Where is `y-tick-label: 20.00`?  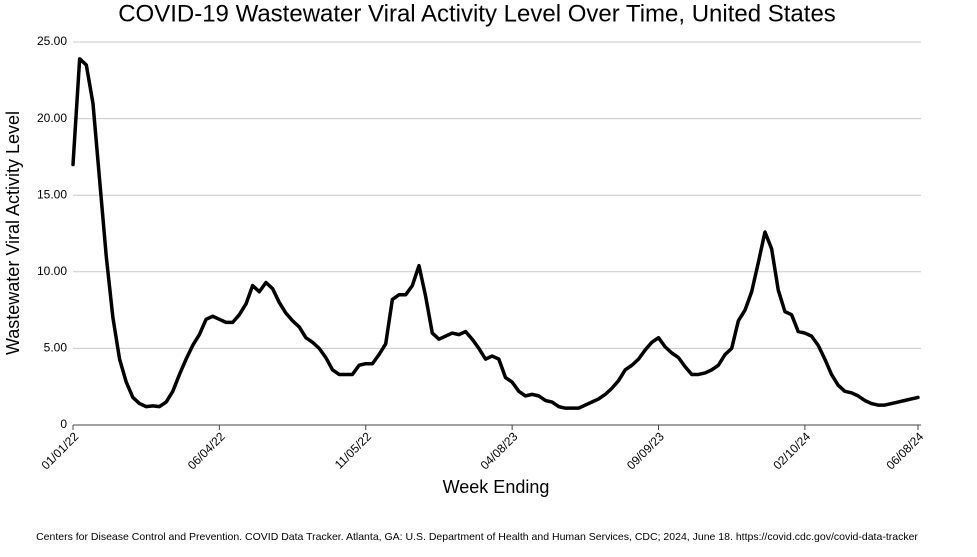 y-tick-label: 20.00 is located at coordinates (52, 118).